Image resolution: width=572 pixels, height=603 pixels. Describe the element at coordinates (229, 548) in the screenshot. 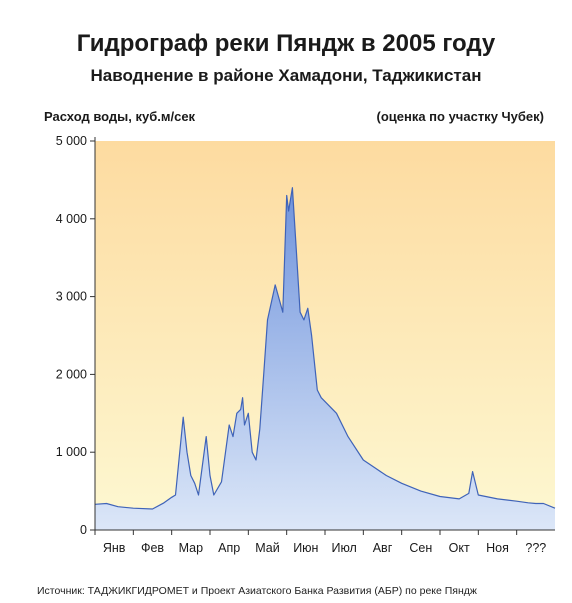

I see `x-tick-label: Апр` at that location.